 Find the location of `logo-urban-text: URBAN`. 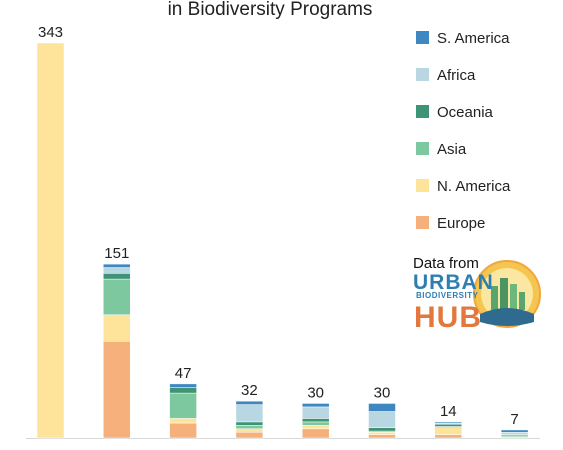

logo-urban-text: URBAN is located at coordinates (453, 282).